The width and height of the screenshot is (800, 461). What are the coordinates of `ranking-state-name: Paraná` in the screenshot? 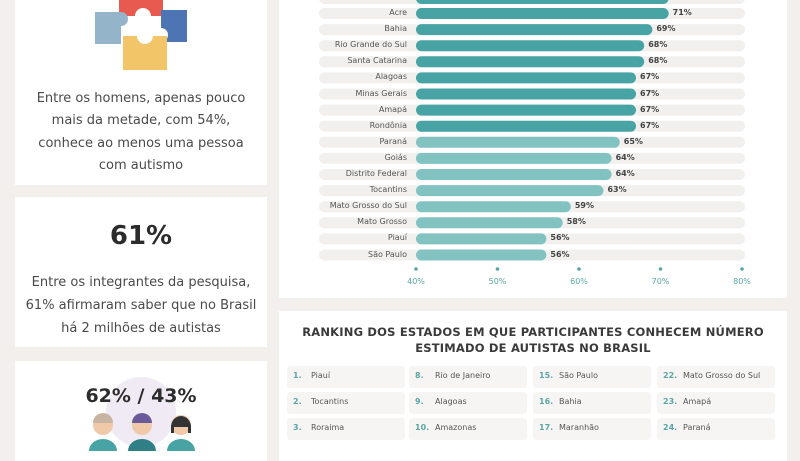 It's located at (697, 427).